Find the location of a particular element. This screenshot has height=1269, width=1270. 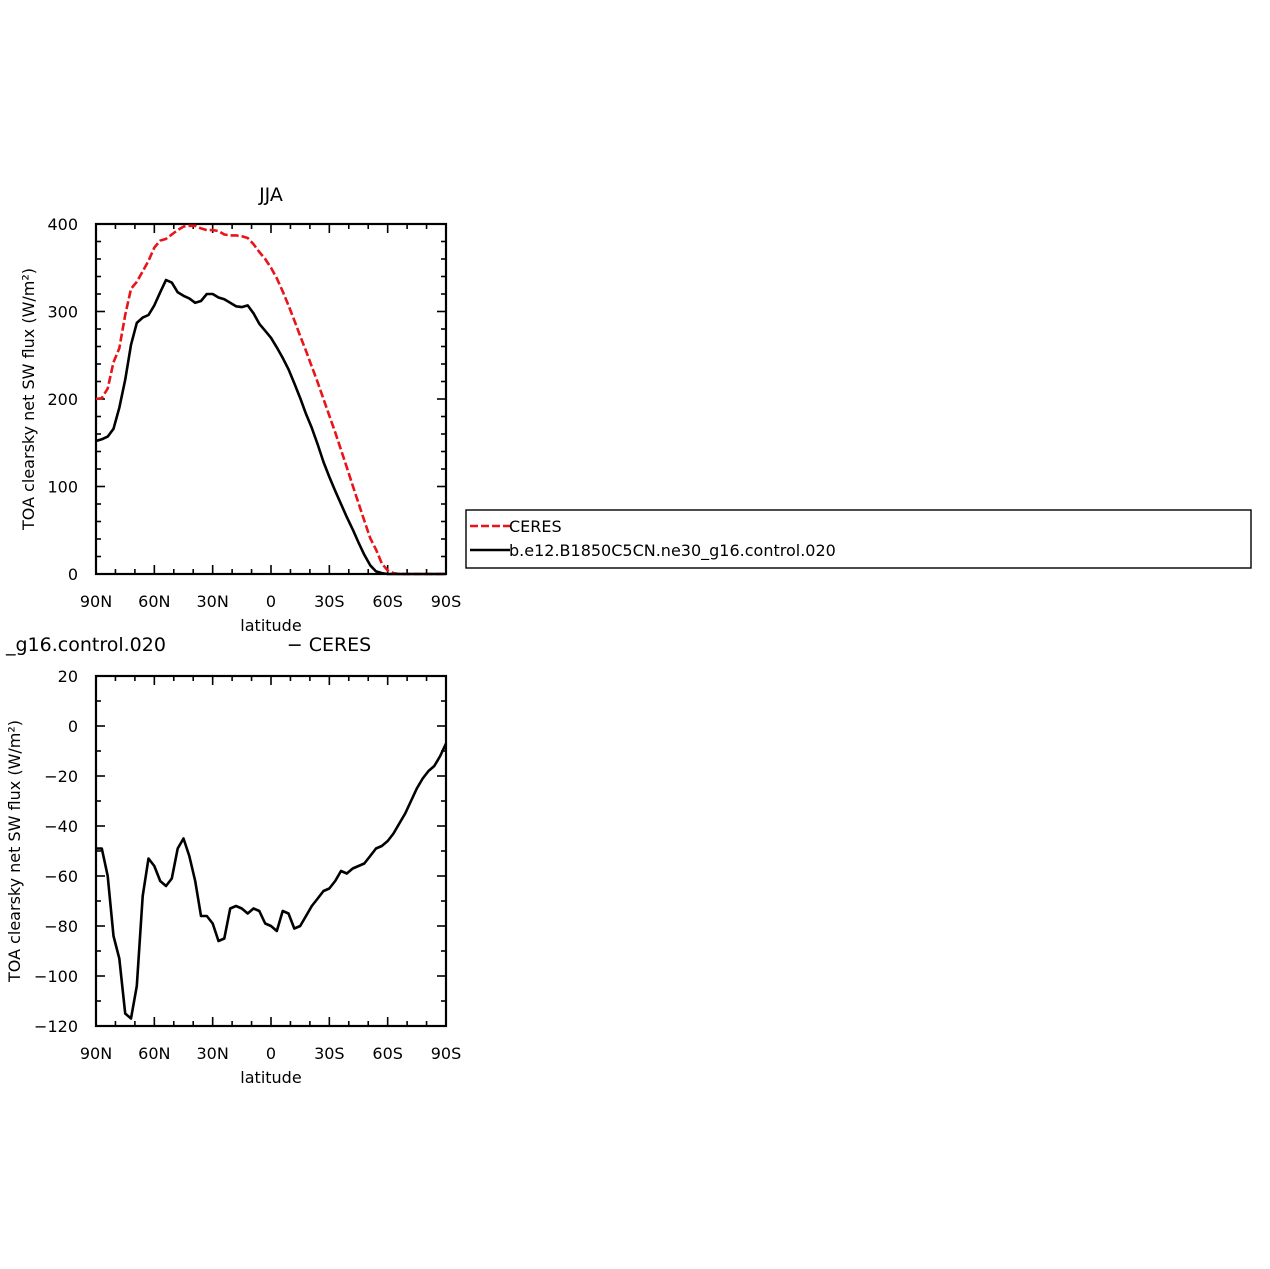

y-tick-label: 200 is located at coordinates (62, 399).